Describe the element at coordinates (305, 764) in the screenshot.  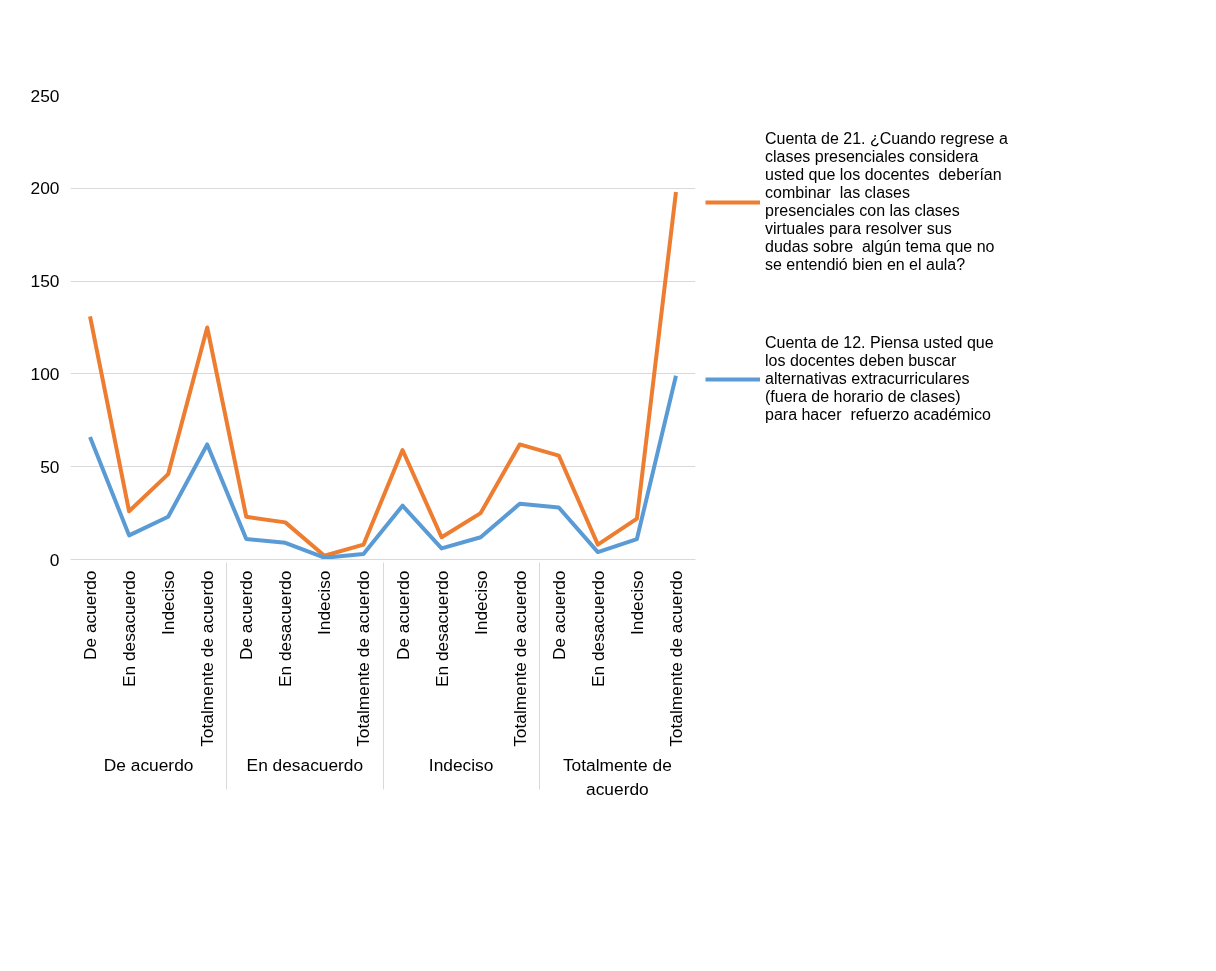
I see `text: En desacuerdo` at that location.